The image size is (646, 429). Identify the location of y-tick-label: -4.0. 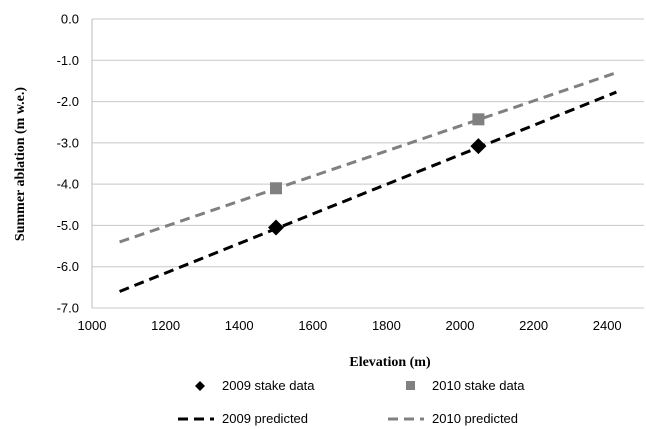
(68, 184).